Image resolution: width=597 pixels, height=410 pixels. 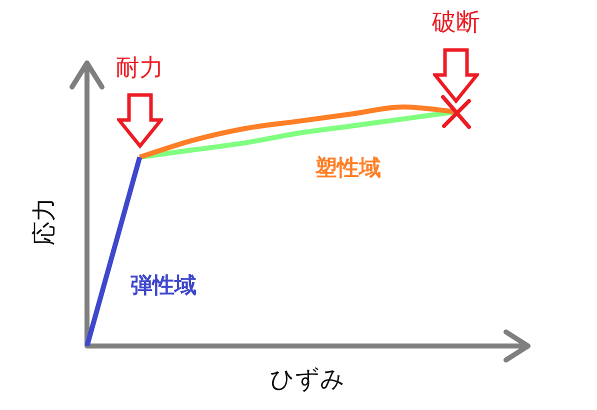 What do you see at coordinates (44, 221) in the screenshot?
I see `y-axis-title: 応力` at bounding box center [44, 221].